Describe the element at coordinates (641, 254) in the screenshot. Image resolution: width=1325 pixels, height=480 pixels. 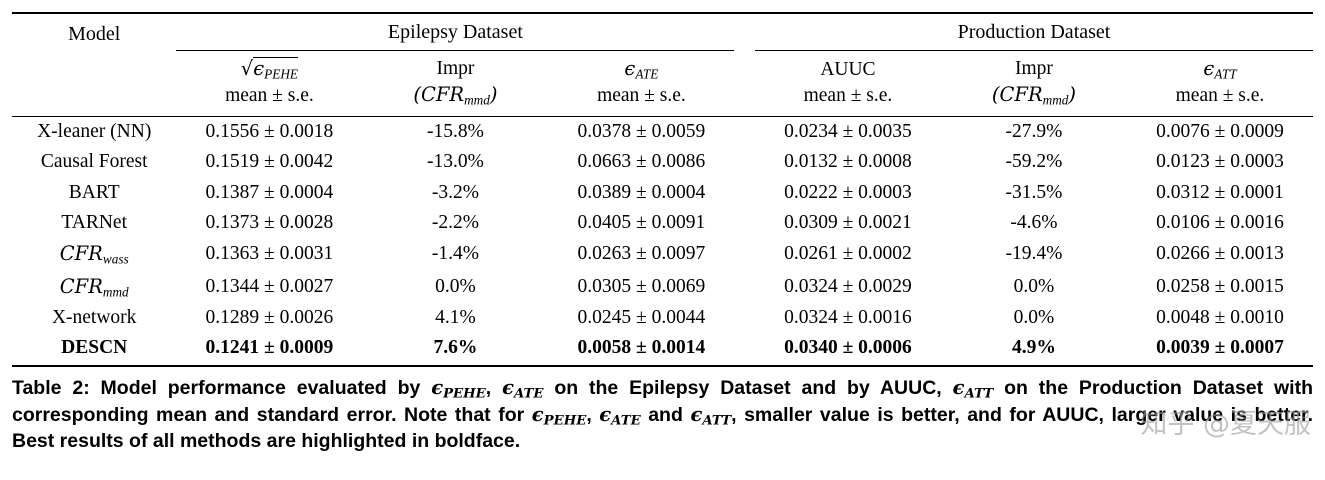
I see `value-cell: 0.0263 ± 0.0097` at that location.